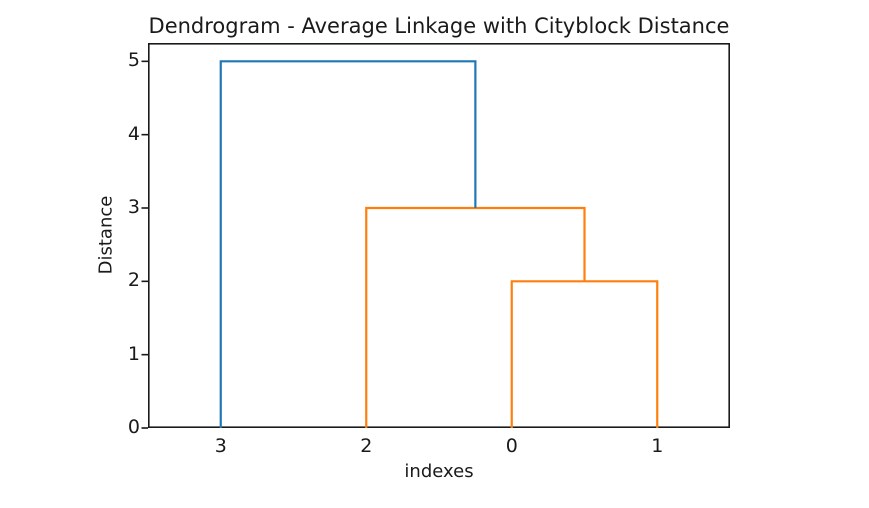 The width and height of the screenshot is (869, 508). Describe the element at coordinates (366, 446) in the screenshot. I see `x-leaf-label: 2` at that location.